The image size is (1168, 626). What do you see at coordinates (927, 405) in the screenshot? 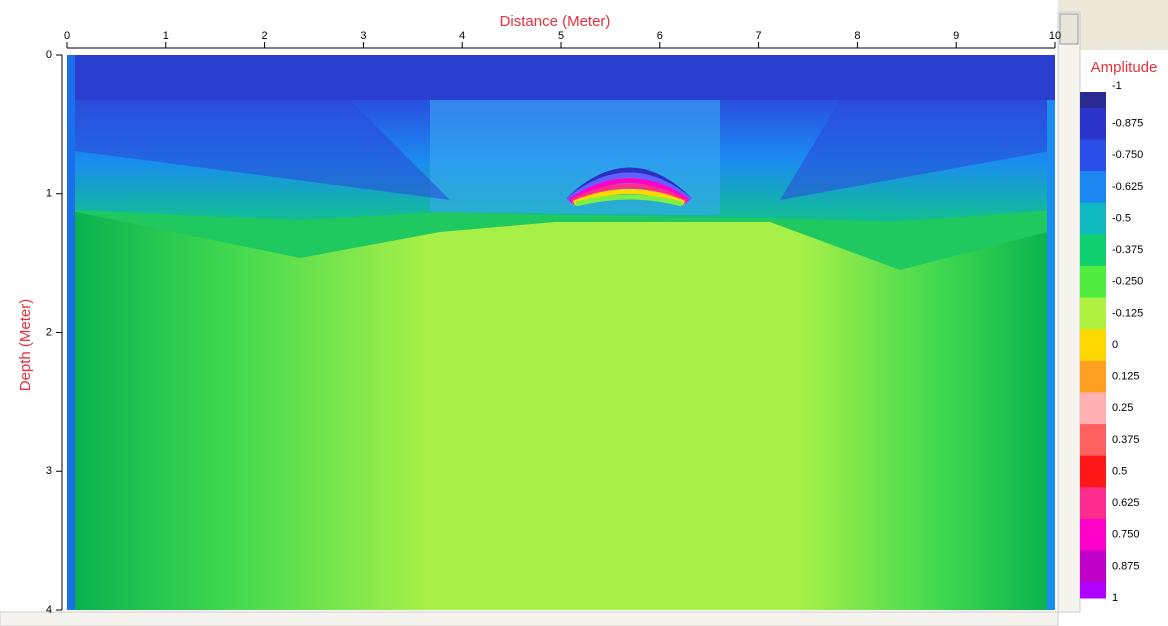
I see `right-shade` at bounding box center [927, 405].